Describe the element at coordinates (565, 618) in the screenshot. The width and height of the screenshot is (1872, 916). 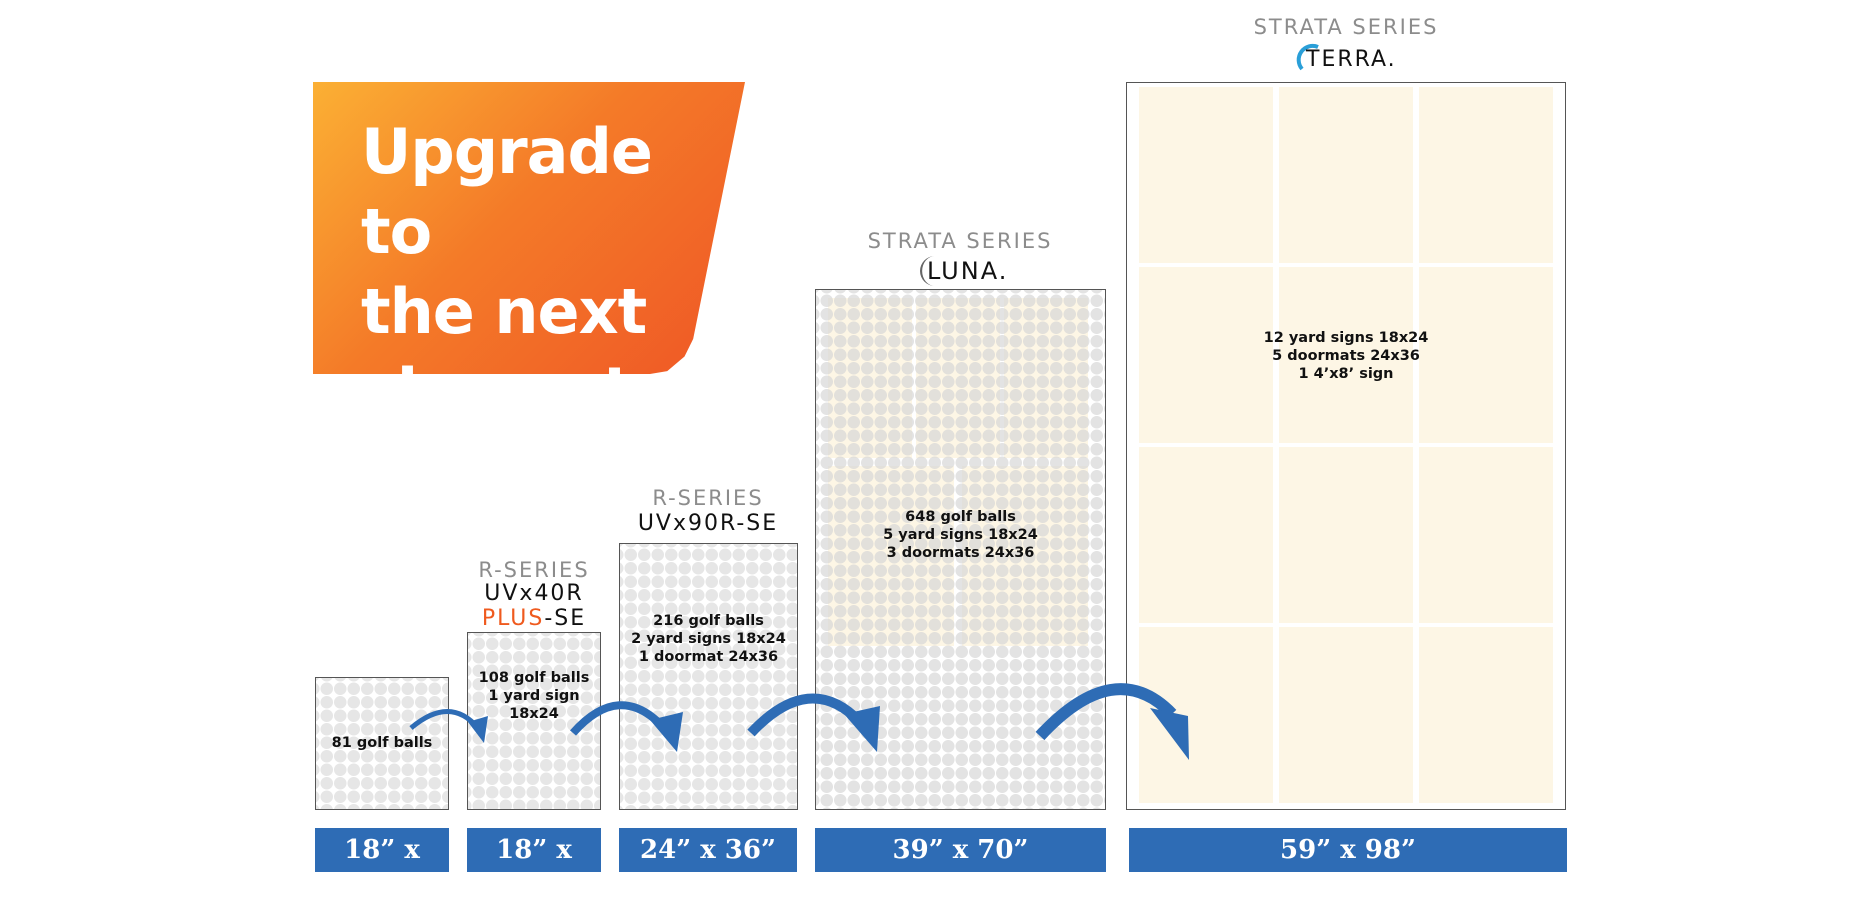
I see `model-suffix: -SE` at that location.